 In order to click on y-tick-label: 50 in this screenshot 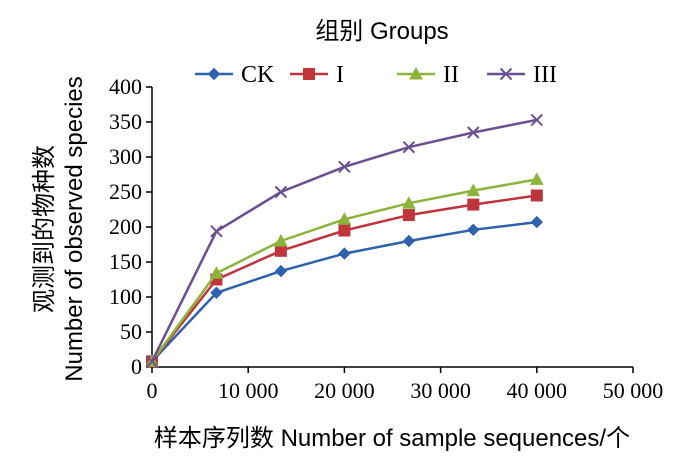, I will do `click(131, 331)`.